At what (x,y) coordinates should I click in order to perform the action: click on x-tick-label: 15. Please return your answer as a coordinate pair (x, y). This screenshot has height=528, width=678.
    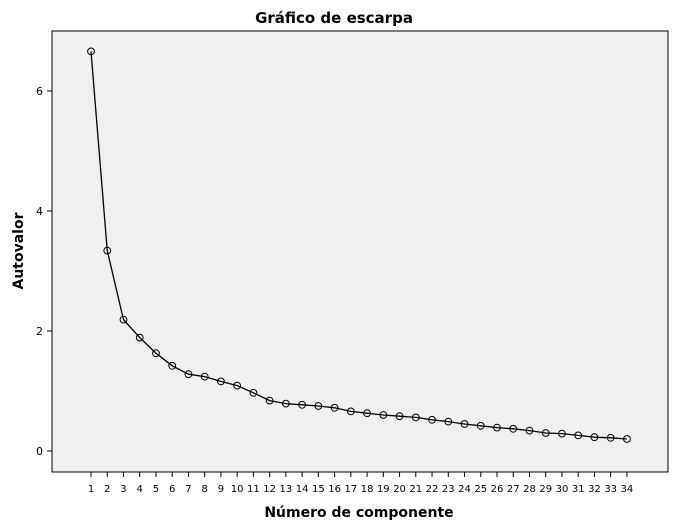
    Looking at the image, I should click on (318, 489).